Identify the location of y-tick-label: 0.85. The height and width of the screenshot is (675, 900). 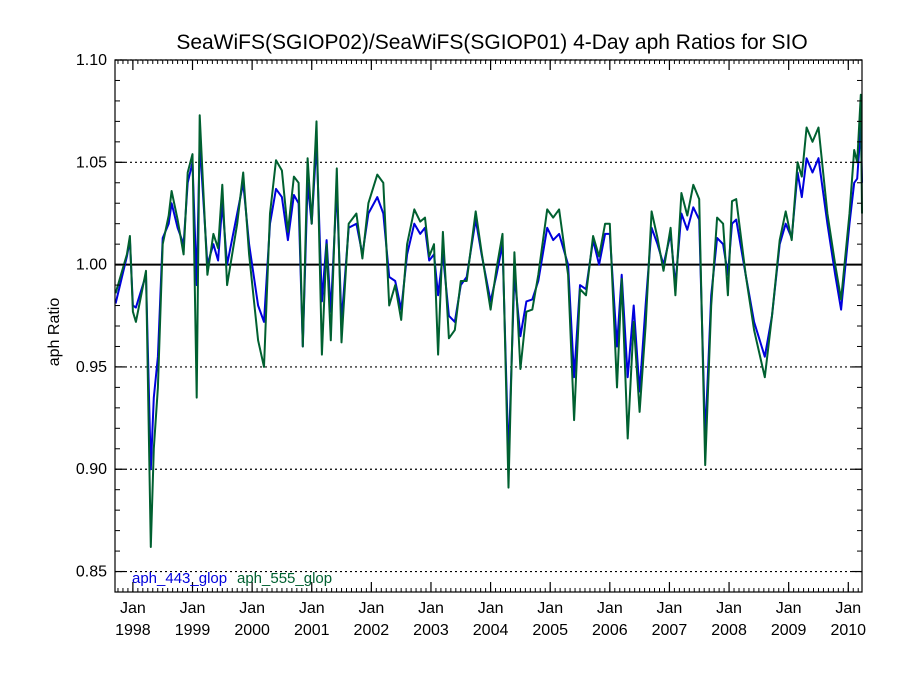
(91, 572).